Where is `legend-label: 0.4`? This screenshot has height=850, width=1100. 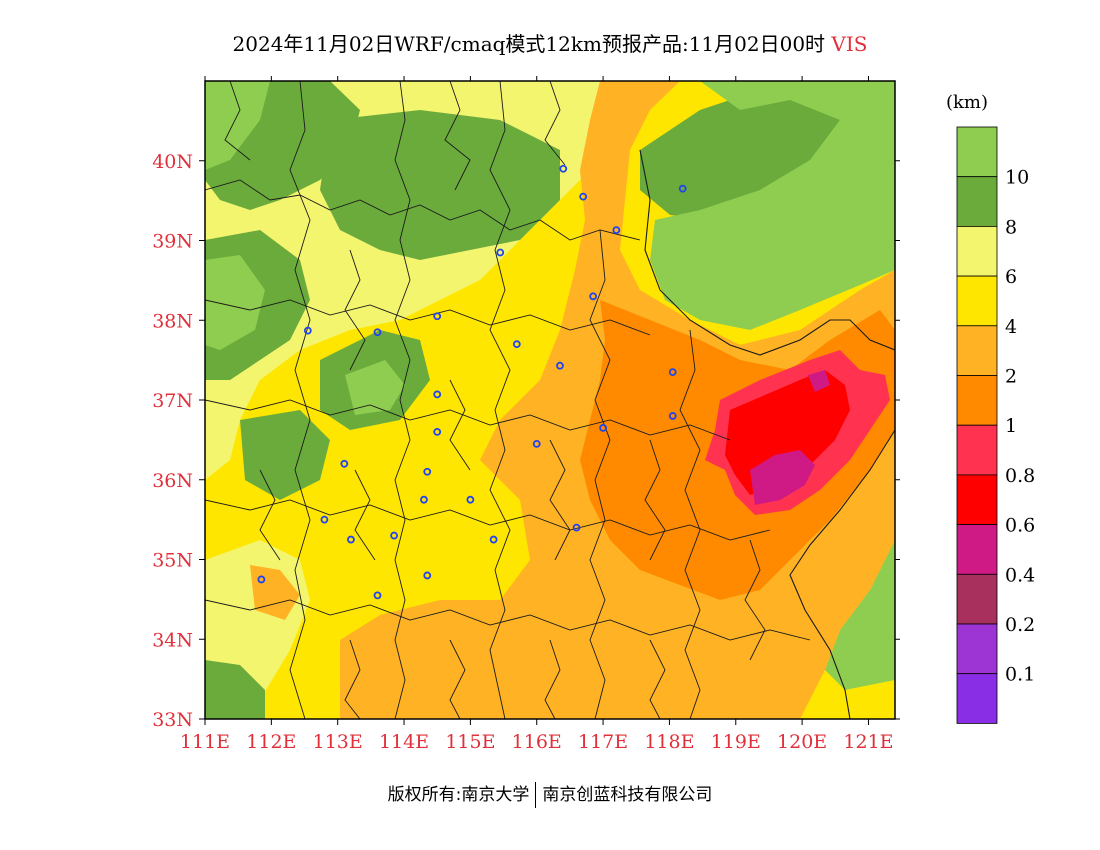 legend-label: 0.4 is located at coordinates (1020, 575).